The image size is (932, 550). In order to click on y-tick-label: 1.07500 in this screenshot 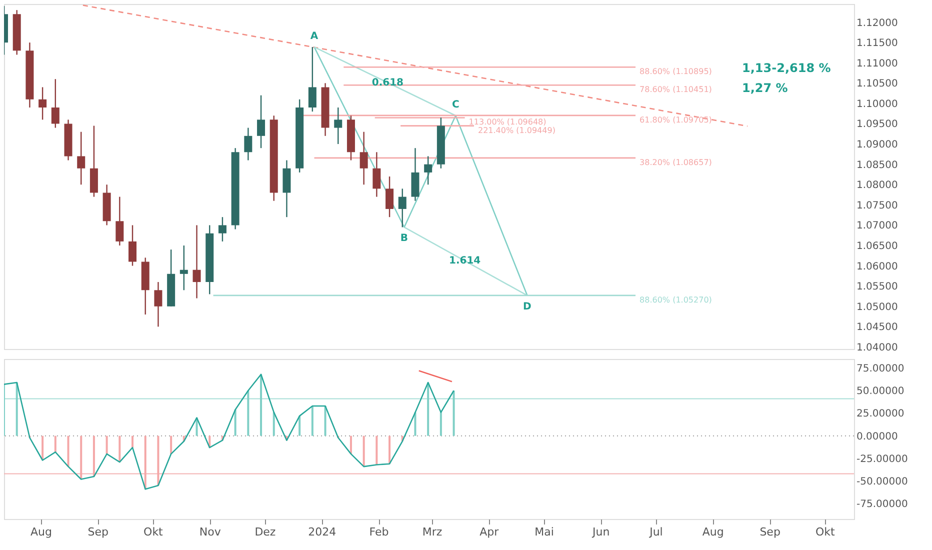, I will do `click(877, 206)`.